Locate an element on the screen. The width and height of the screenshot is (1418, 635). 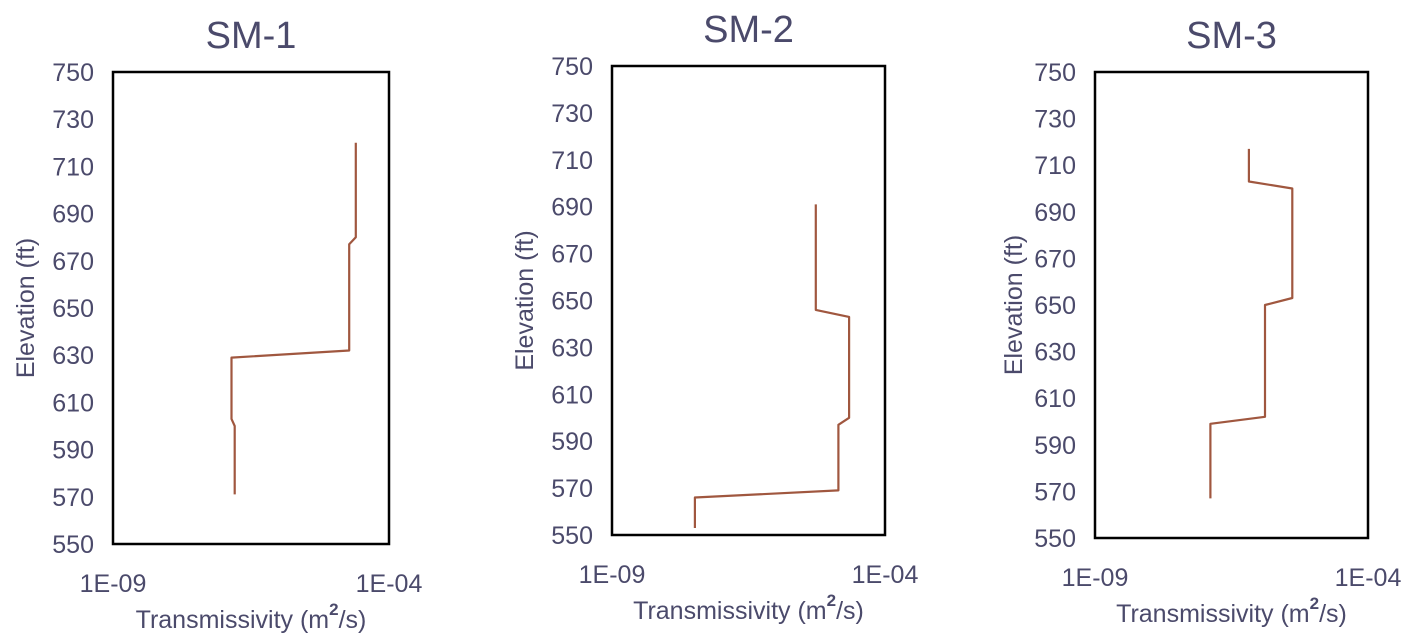
chart-title: SM-2 is located at coordinates (748, 30).